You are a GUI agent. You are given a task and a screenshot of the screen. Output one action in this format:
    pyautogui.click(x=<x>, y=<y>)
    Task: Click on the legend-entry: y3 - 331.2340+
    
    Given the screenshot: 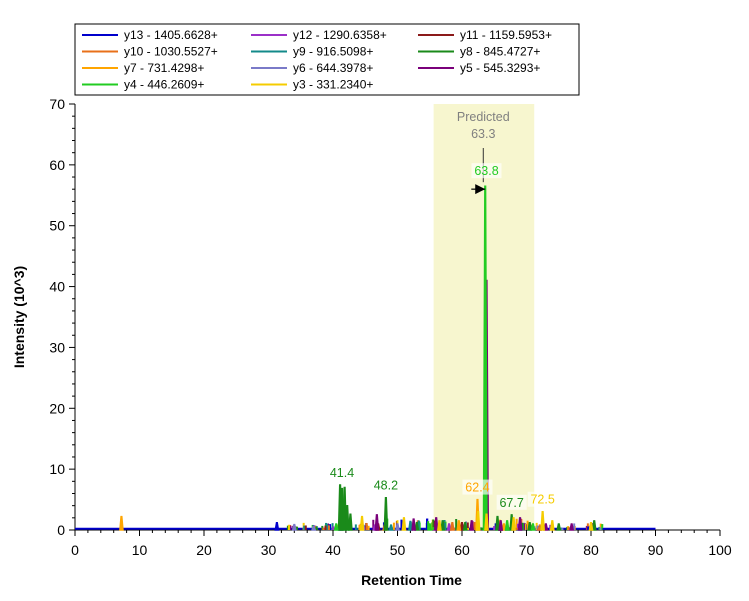 What is the action you would take?
    pyautogui.click(x=333, y=85)
    